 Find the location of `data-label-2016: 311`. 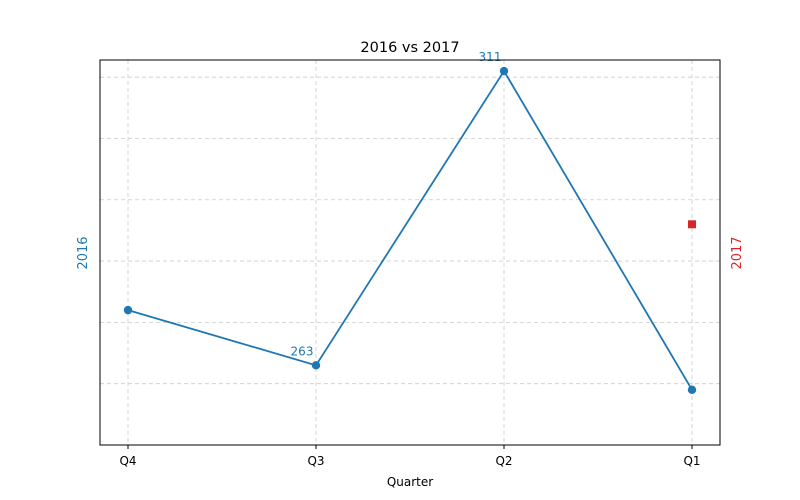

data-label-2016: 311 is located at coordinates (490, 57).